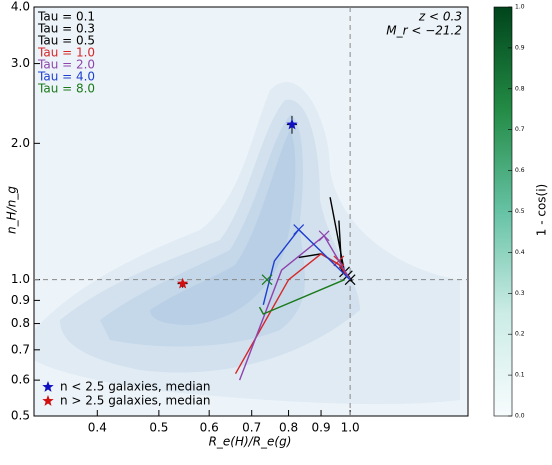  What do you see at coordinates (520, 375) in the screenshot?
I see `colorbar-tick-label: 0.1` at bounding box center [520, 375].